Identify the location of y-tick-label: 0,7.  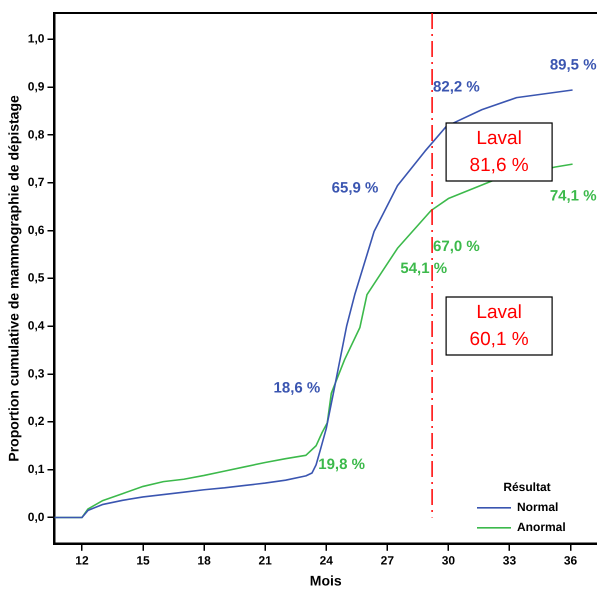
(36, 182).